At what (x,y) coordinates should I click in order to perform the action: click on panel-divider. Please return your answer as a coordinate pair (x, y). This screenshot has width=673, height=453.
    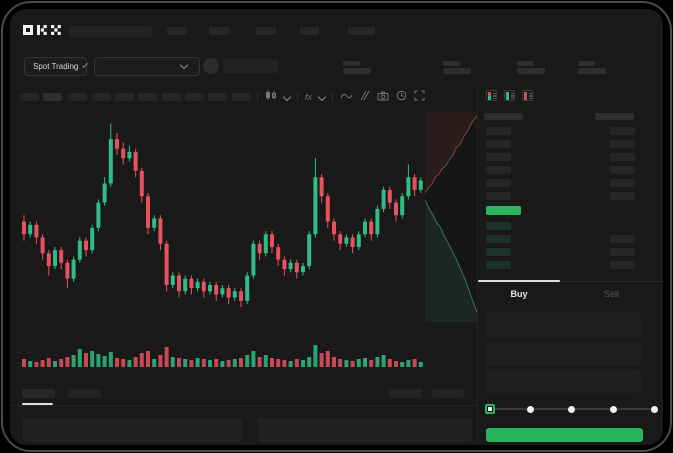
    Looking at the image, I should click on (477, 265).